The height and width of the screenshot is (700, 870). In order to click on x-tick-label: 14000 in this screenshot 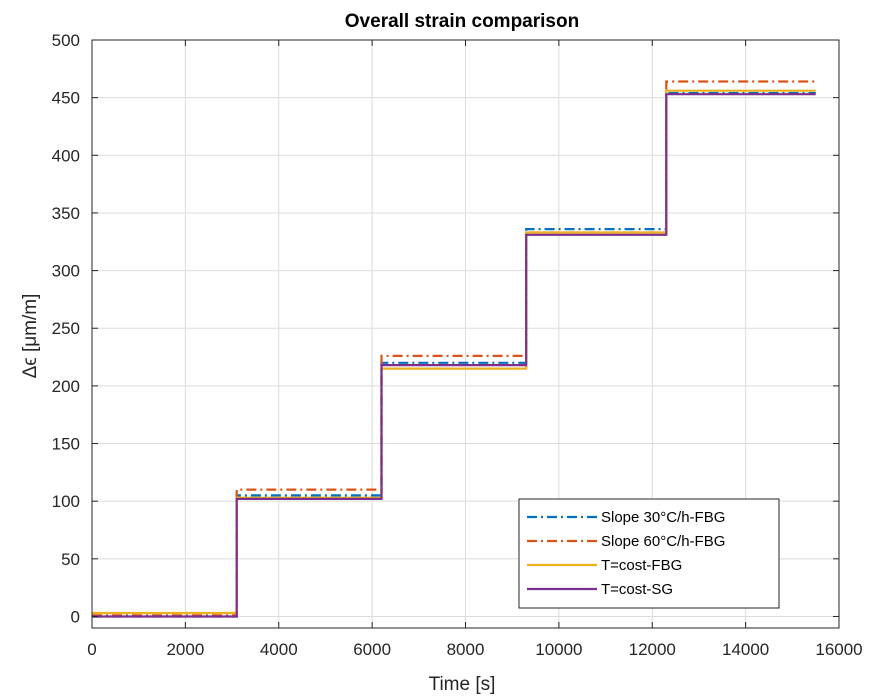, I will do `click(745, 649)`.